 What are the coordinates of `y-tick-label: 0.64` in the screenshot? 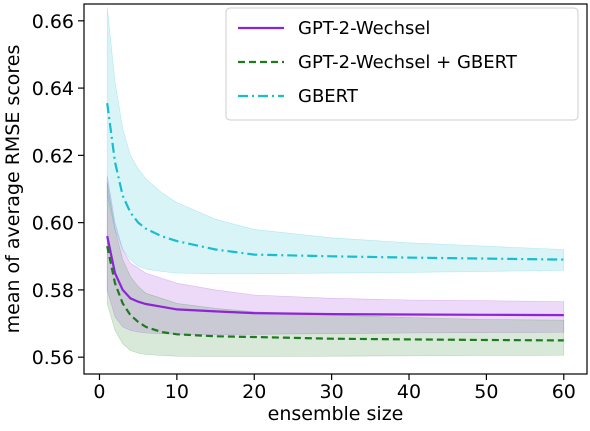 It's located at (53, 89).